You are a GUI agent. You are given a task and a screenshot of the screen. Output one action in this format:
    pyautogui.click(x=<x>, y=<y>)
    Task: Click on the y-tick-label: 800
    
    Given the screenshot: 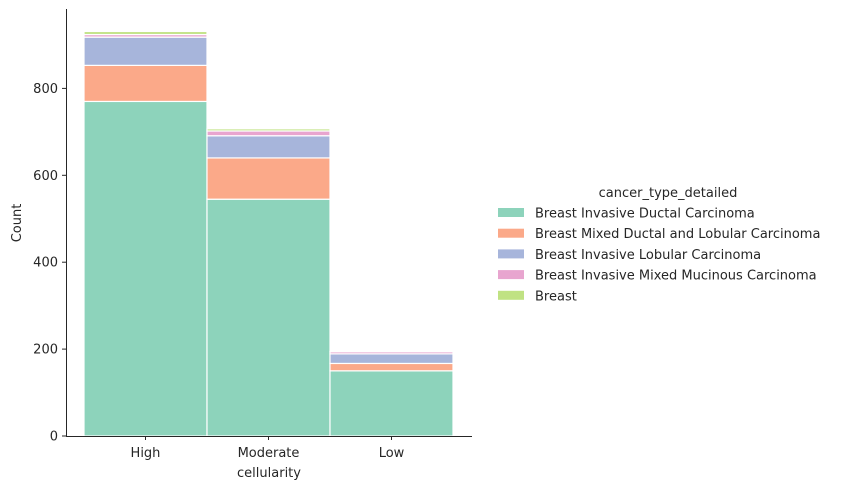 What is the action you would take?
    pyautogui.click(x=45, y=89)
    